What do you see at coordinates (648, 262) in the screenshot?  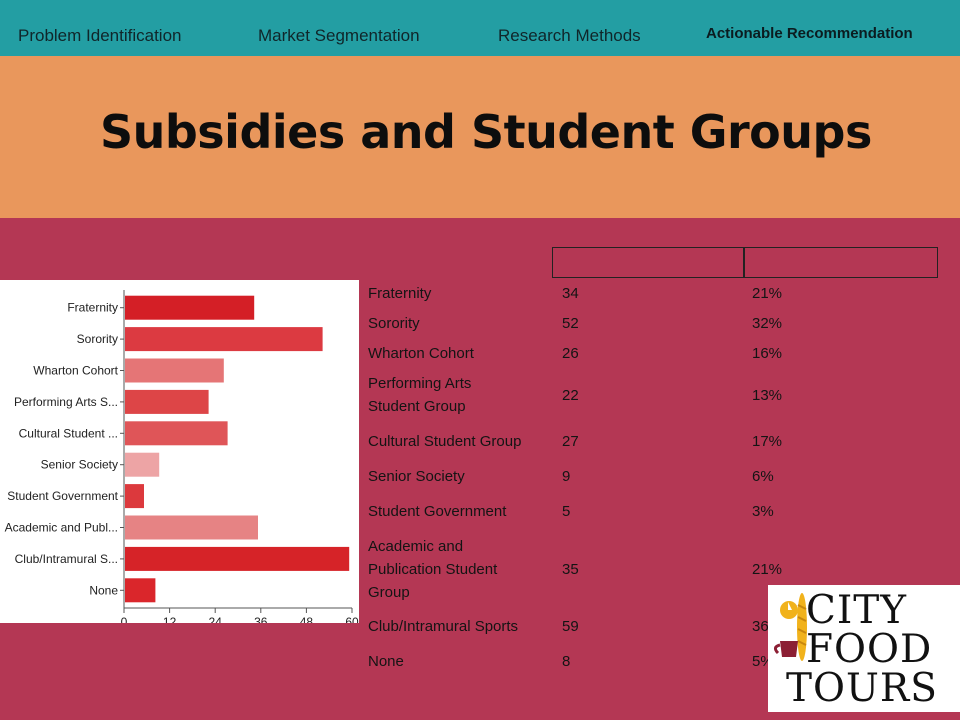 I see `table-header-count` at bounding box center [648, 262].